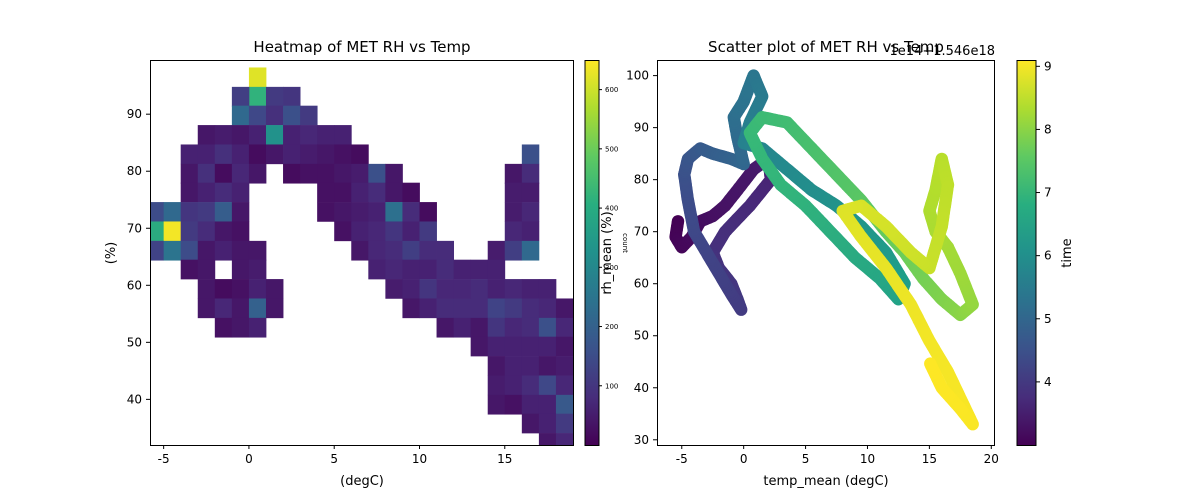  What do you see at coordinates (826, 47) in the screenshot?
I see `scatter-title: Scatter plot of MET RH vs Temp` at bounding box center [826, 47].